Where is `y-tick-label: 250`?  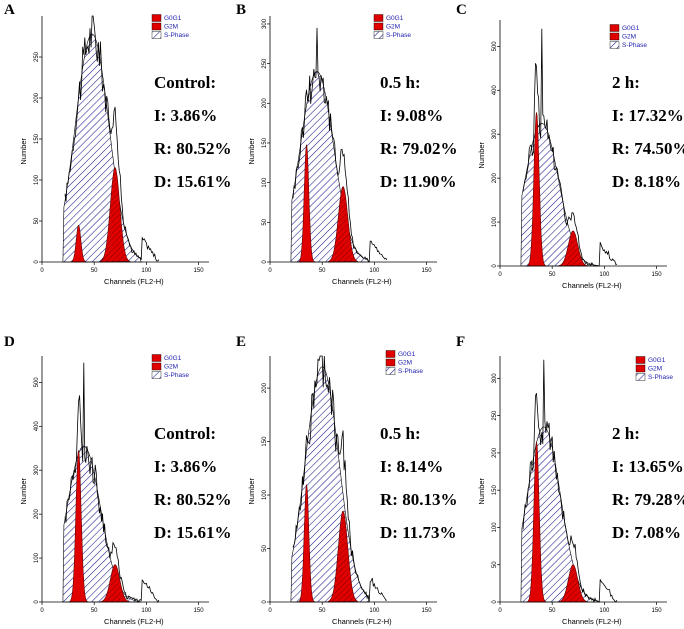 y-tick-label: 250 is located at coordinates (495, 415).